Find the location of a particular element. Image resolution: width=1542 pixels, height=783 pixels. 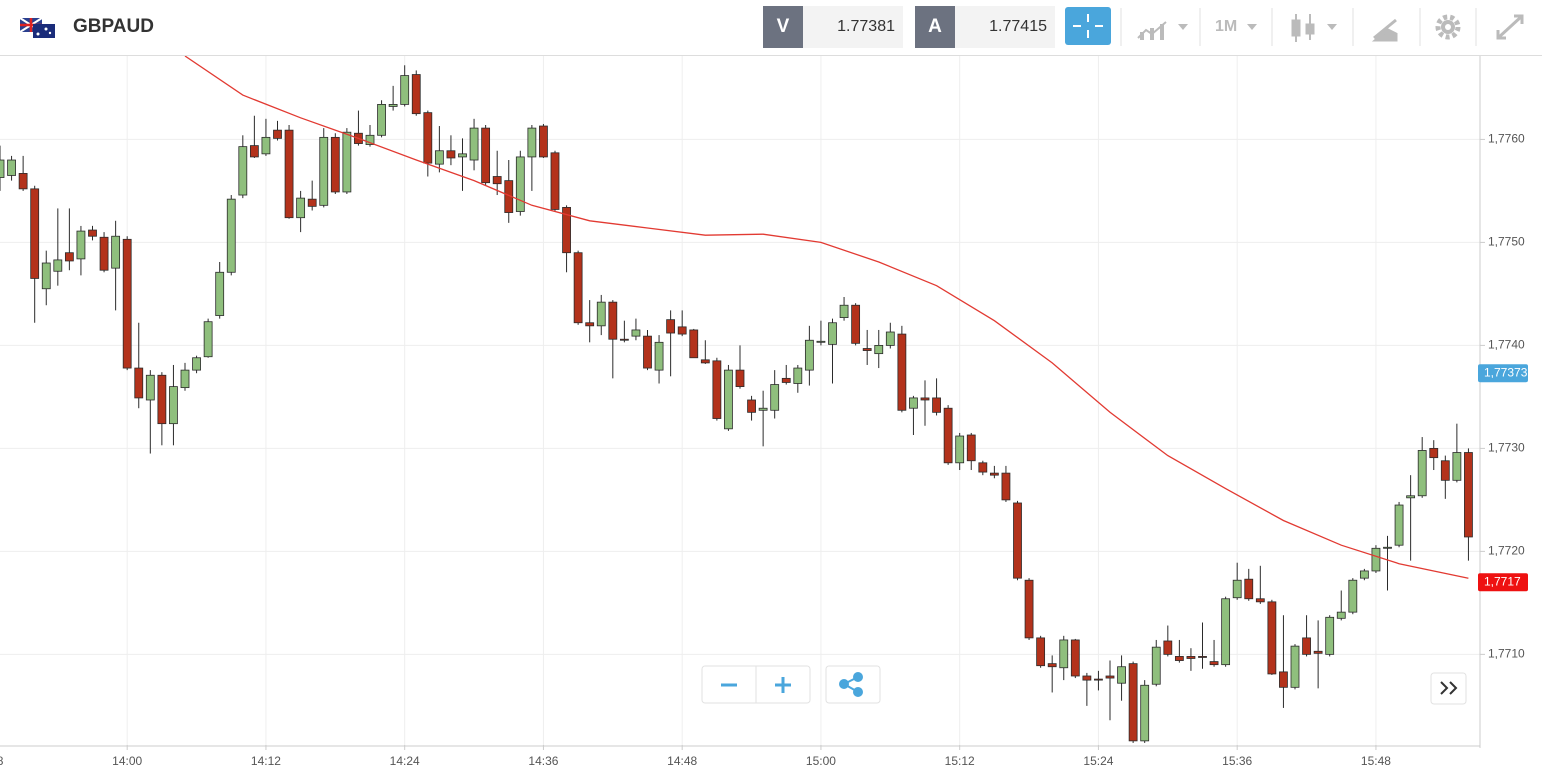

x-tick-label: 14:00 is located at coordinates (127, 761).